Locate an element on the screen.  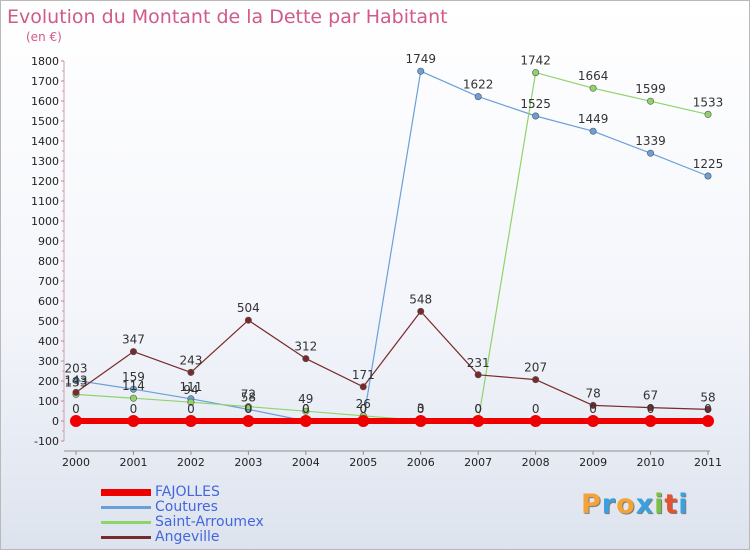
data-label: 1533 is located at coordinates (708, 102).